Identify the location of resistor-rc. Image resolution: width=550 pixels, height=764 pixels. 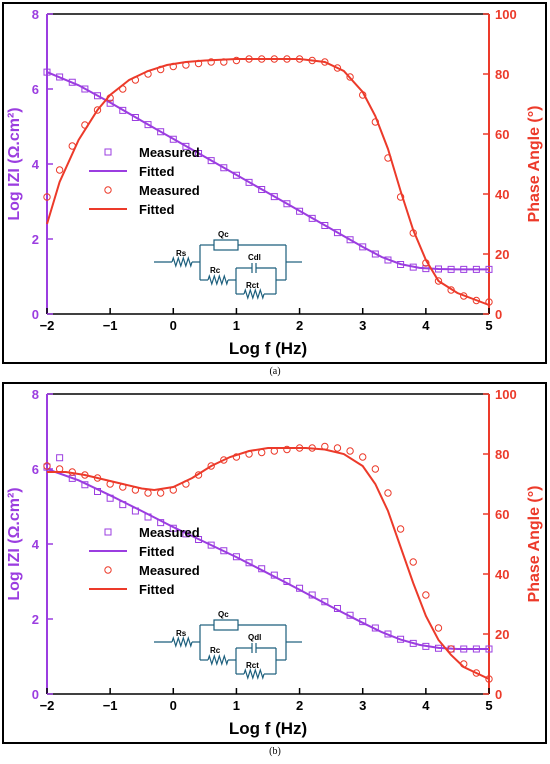
(218, 660).